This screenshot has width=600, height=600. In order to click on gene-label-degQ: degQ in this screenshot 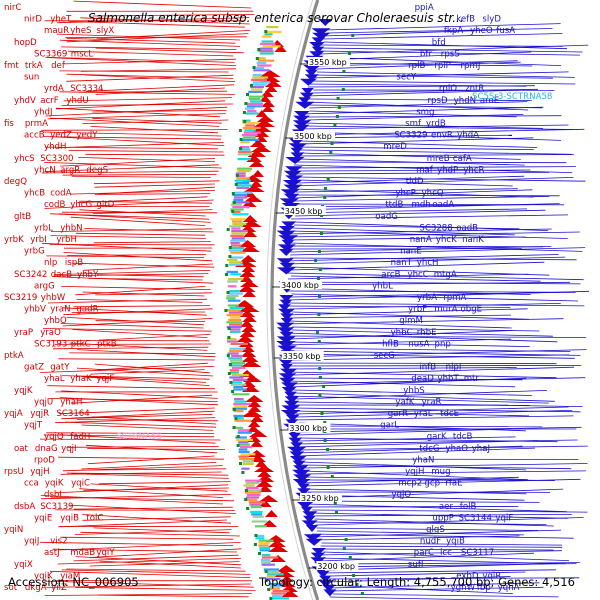, I will do `click(15, 182)`.